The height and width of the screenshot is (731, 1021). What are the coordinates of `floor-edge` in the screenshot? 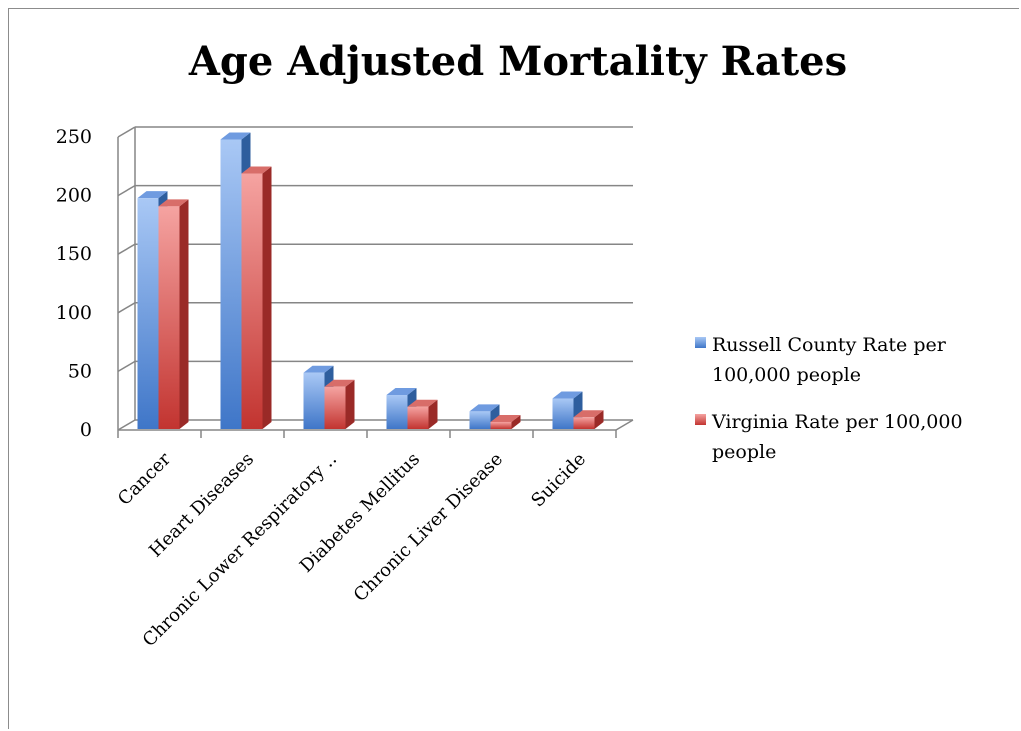 It's located at (624, 425).